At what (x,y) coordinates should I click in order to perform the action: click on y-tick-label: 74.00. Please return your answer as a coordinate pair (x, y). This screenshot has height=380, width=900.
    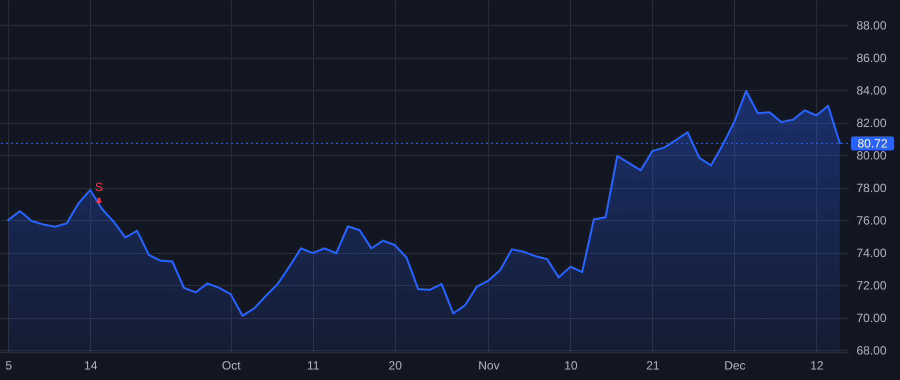
    Looking at the image, I should click on (871, 253).